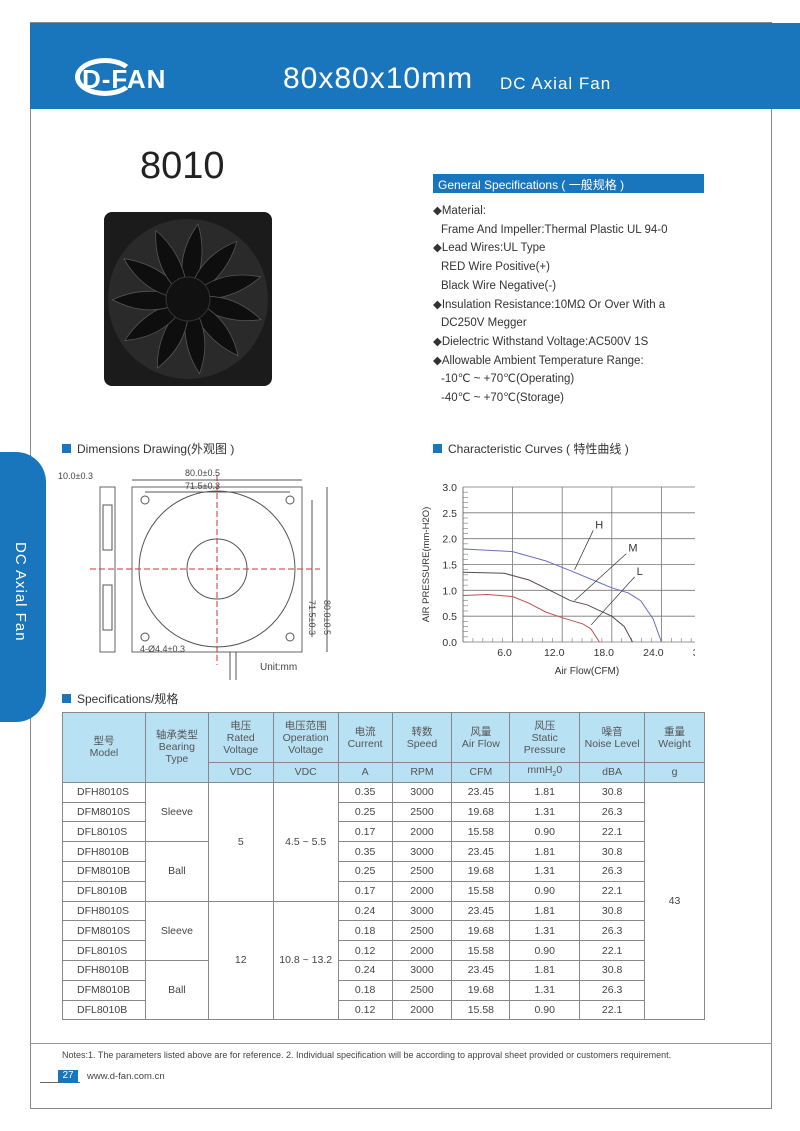 This screenshot has height=1131, width=800. What do you see at coordinates (489, 248) in the screenshot?
I see `spec-line: ◆Lead Wires:UL Type` at bounding box center [489, 248].